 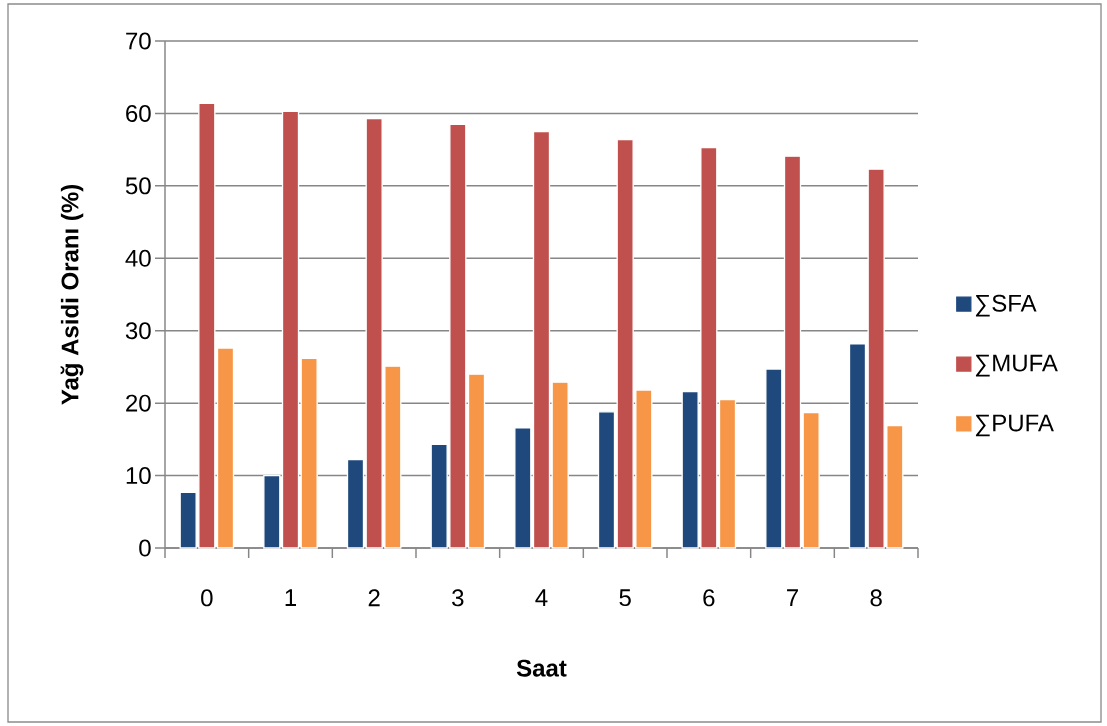 I want to click on y-tick-label: 10, so click(x=138, y=476).